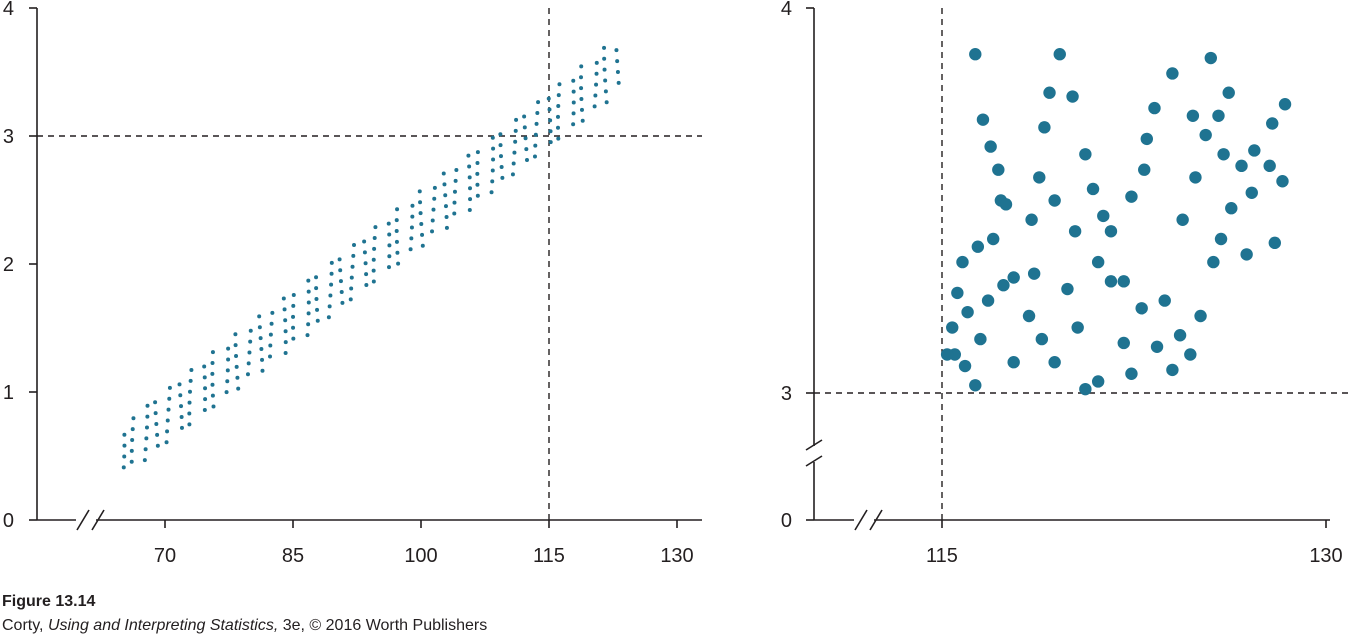  Describe the element at coordinates (861, 520) in the screenshot. I see `right-x-axis-break-mark` at that location.